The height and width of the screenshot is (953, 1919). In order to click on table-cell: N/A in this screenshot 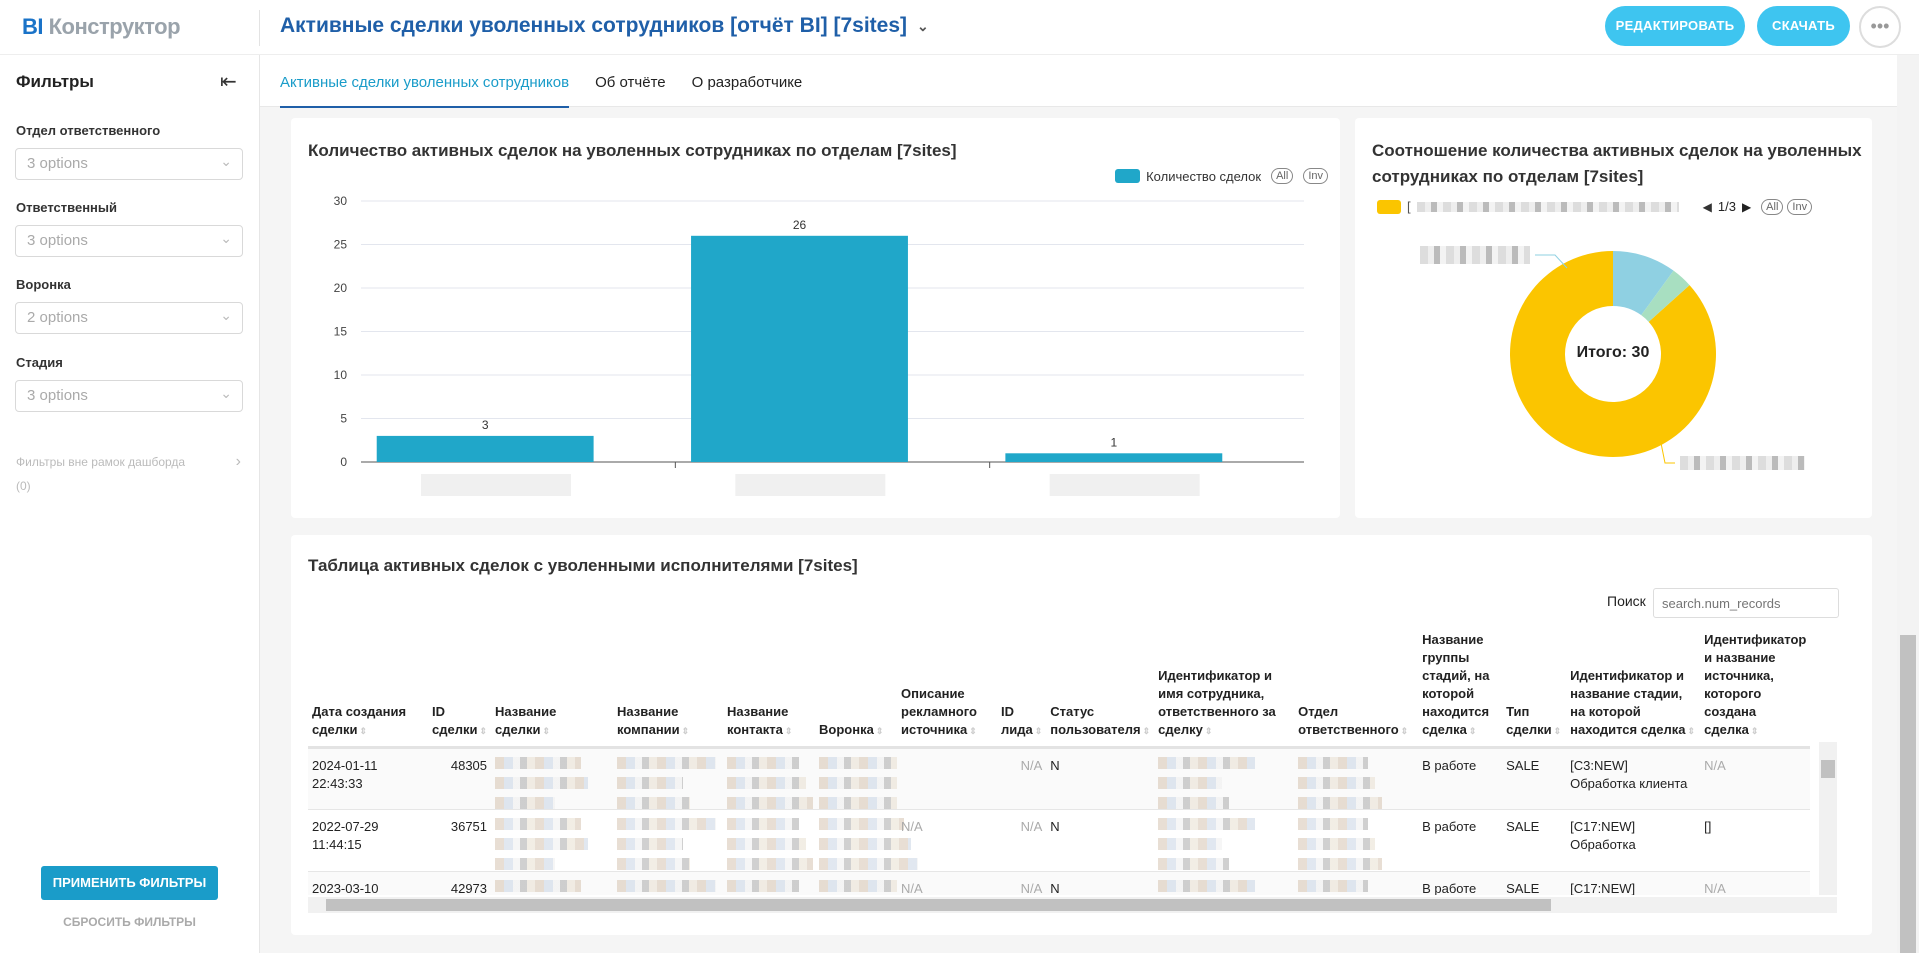, I will do `click(947, 840)`.